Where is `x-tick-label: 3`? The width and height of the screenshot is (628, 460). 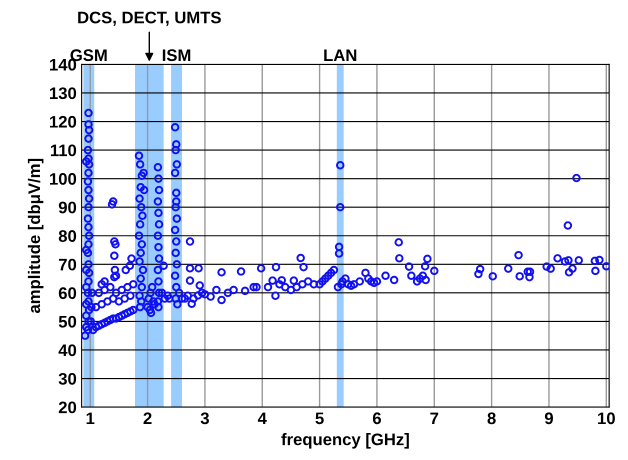 x-tick-label: 3 is located at coordinates (204, 418).